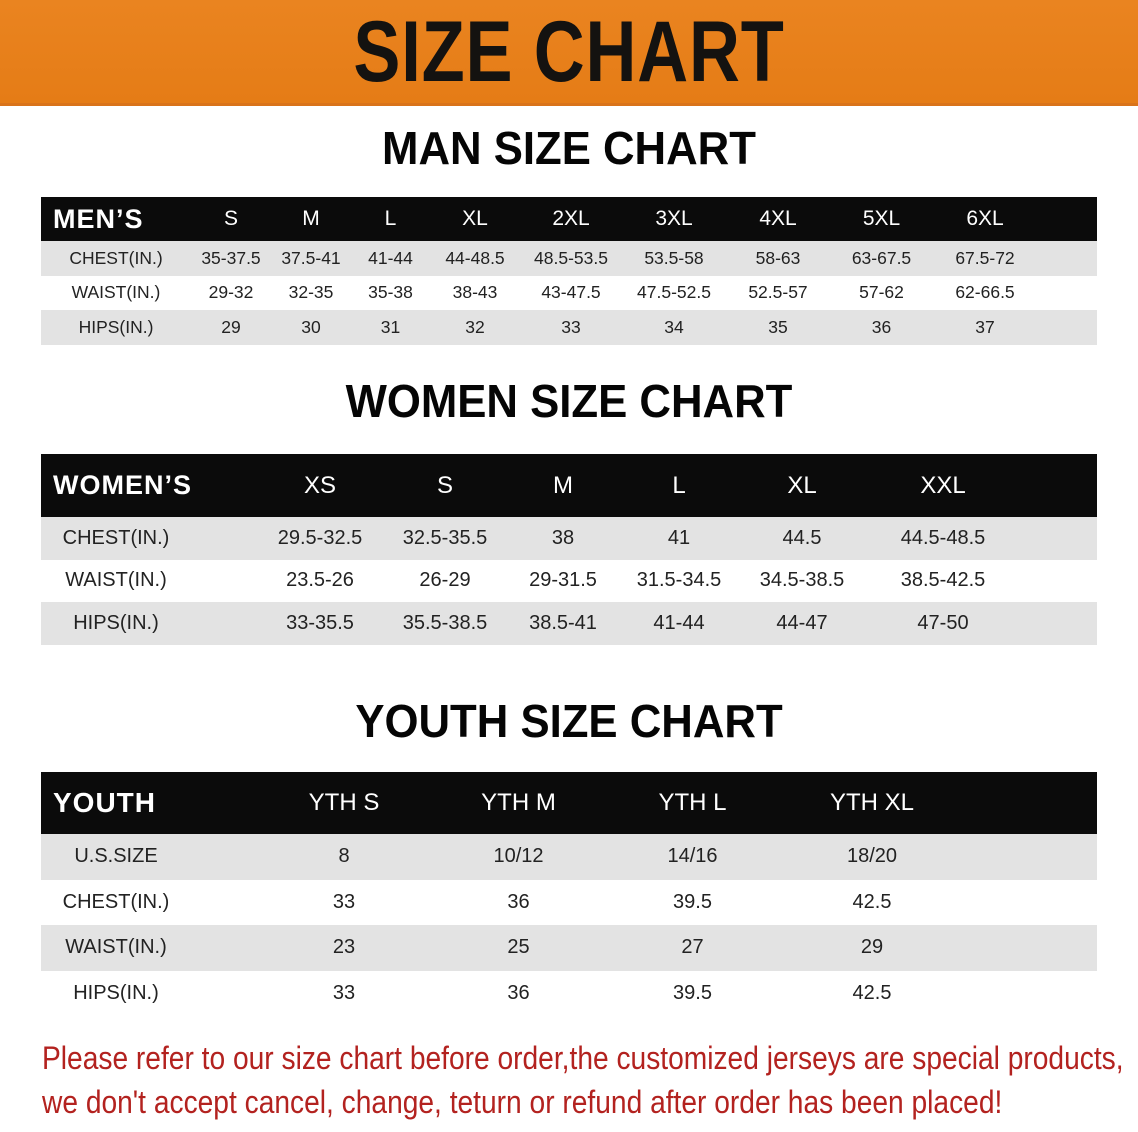 The height and width of the screenshot is (1132, 1138). I want to click on size-value-cell: 48.5-53.5, so click(571, 257).